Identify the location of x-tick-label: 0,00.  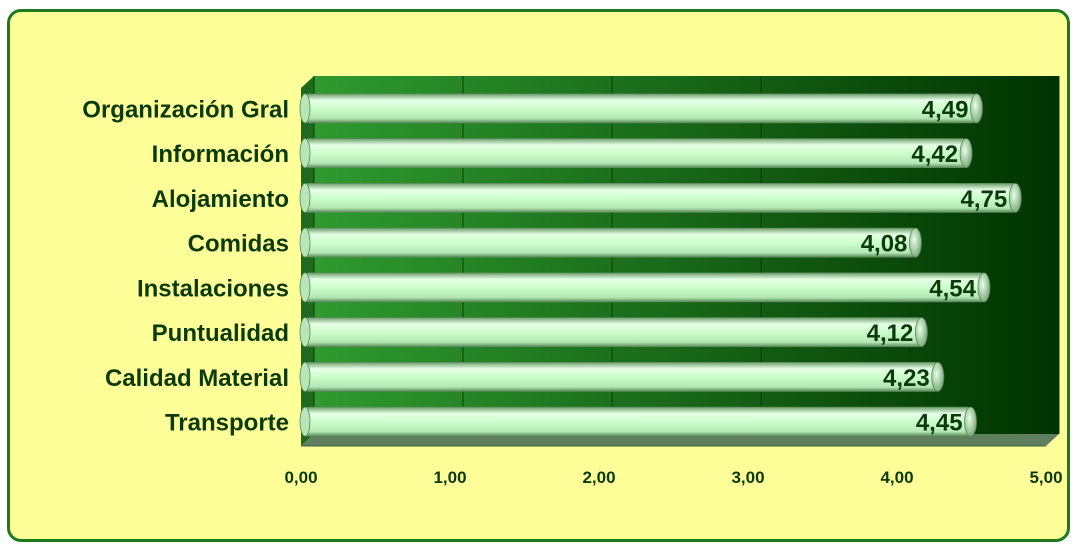
(300, 477).